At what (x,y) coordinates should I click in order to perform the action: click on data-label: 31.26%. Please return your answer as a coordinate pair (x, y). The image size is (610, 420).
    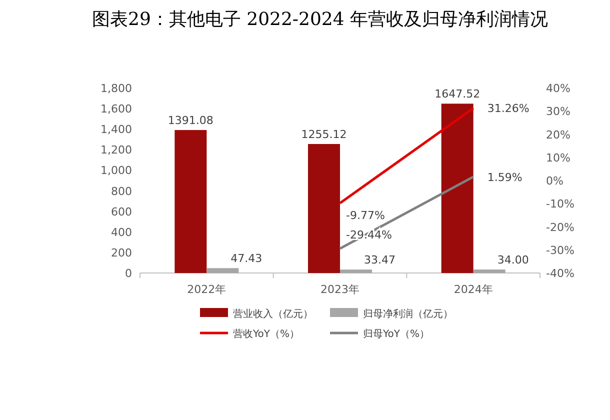
    Looking at the image, I should click on (508, 109).